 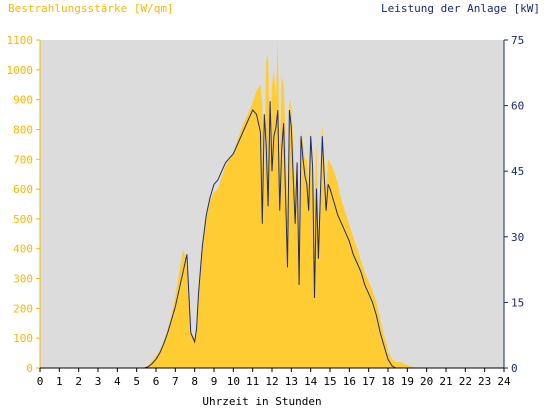 I want to click on x-tick-label: 13, so click(x=291, y=381).